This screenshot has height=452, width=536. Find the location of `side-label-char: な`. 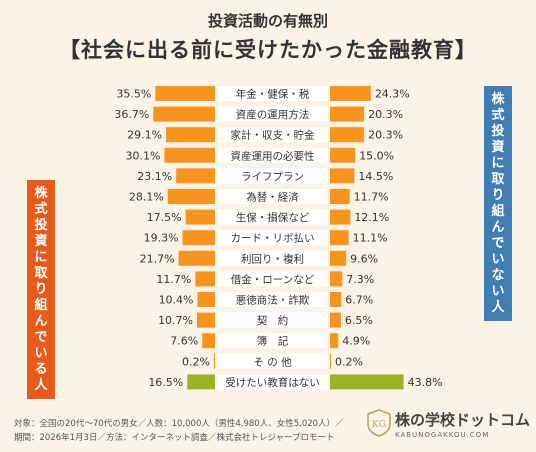

side-label-char: な is located at coordinates (498, 275).